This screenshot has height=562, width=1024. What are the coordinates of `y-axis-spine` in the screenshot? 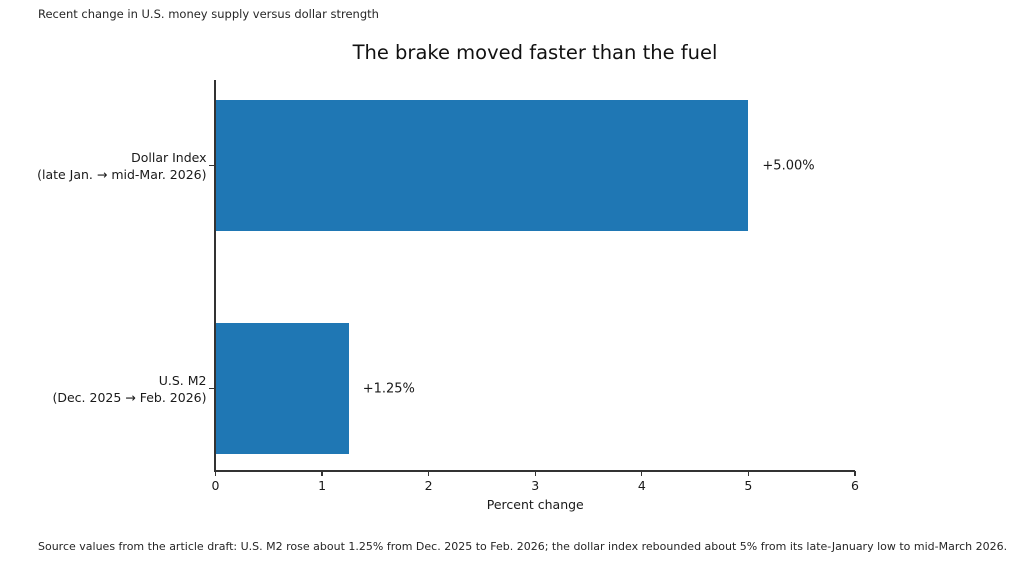 It's located at (215, 275).